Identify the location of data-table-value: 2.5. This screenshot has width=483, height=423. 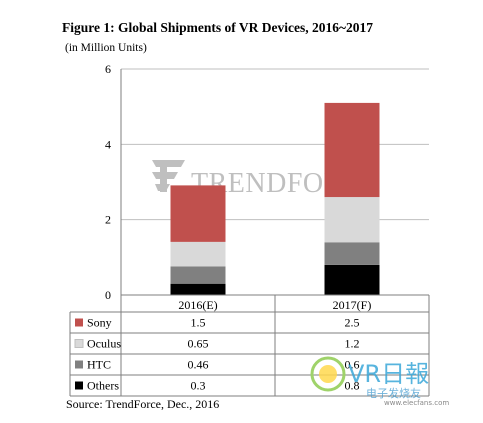
(352, 323).